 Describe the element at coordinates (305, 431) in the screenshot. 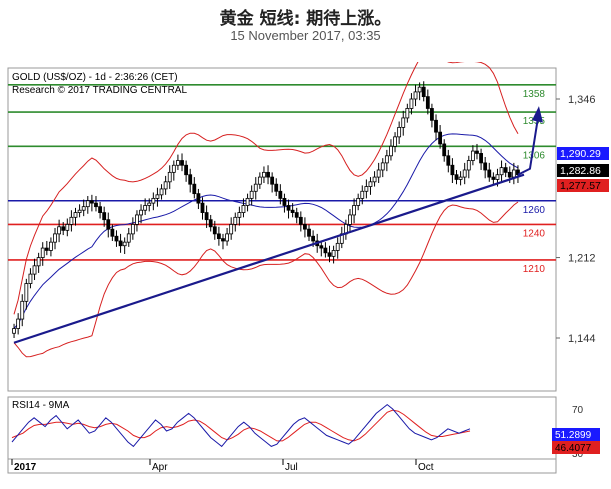

I see `rsi-lines: 70 30 51.2899 46.4077` at that location.